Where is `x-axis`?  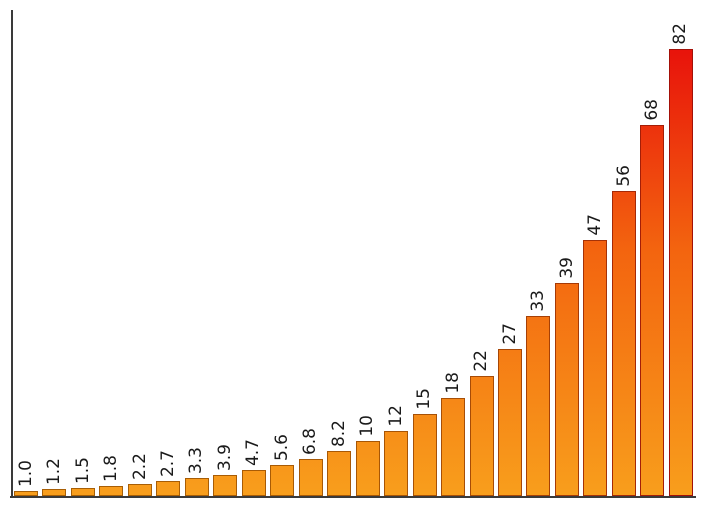
x-axis is located at coordinates (353, 497).